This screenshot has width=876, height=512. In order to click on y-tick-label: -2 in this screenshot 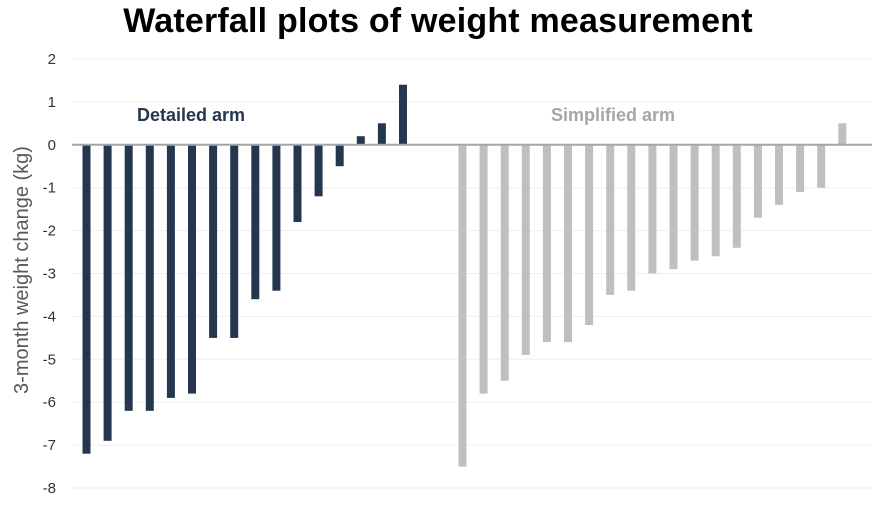, I will do `click(49, 231)`.